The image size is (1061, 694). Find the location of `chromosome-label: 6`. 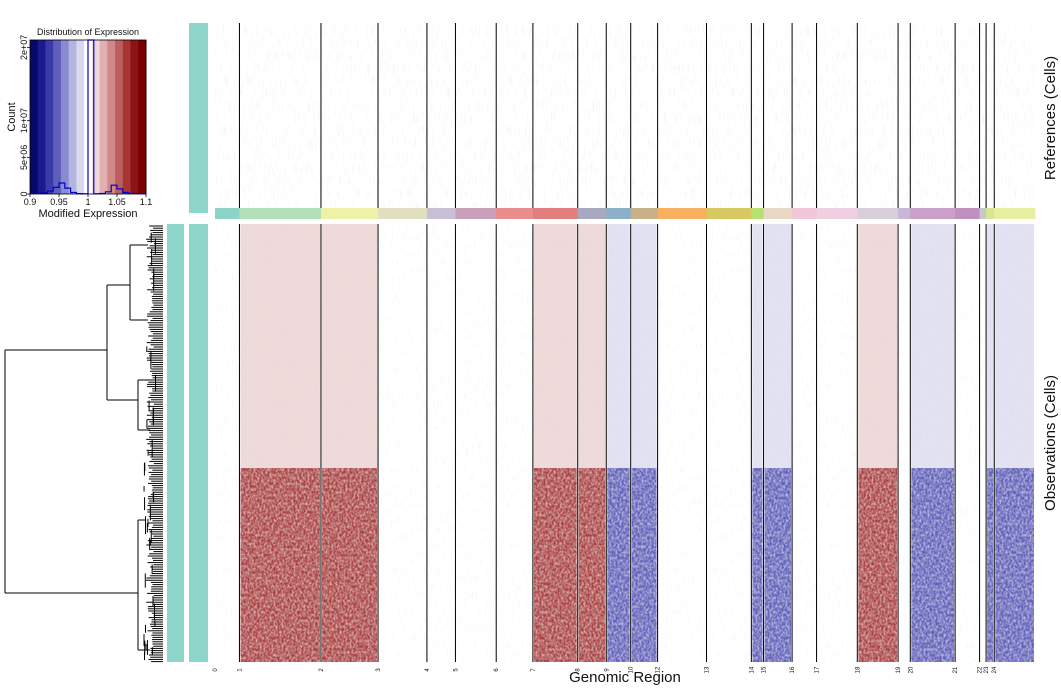

chromosome-label: 6 is located at coordinates (497, 670).